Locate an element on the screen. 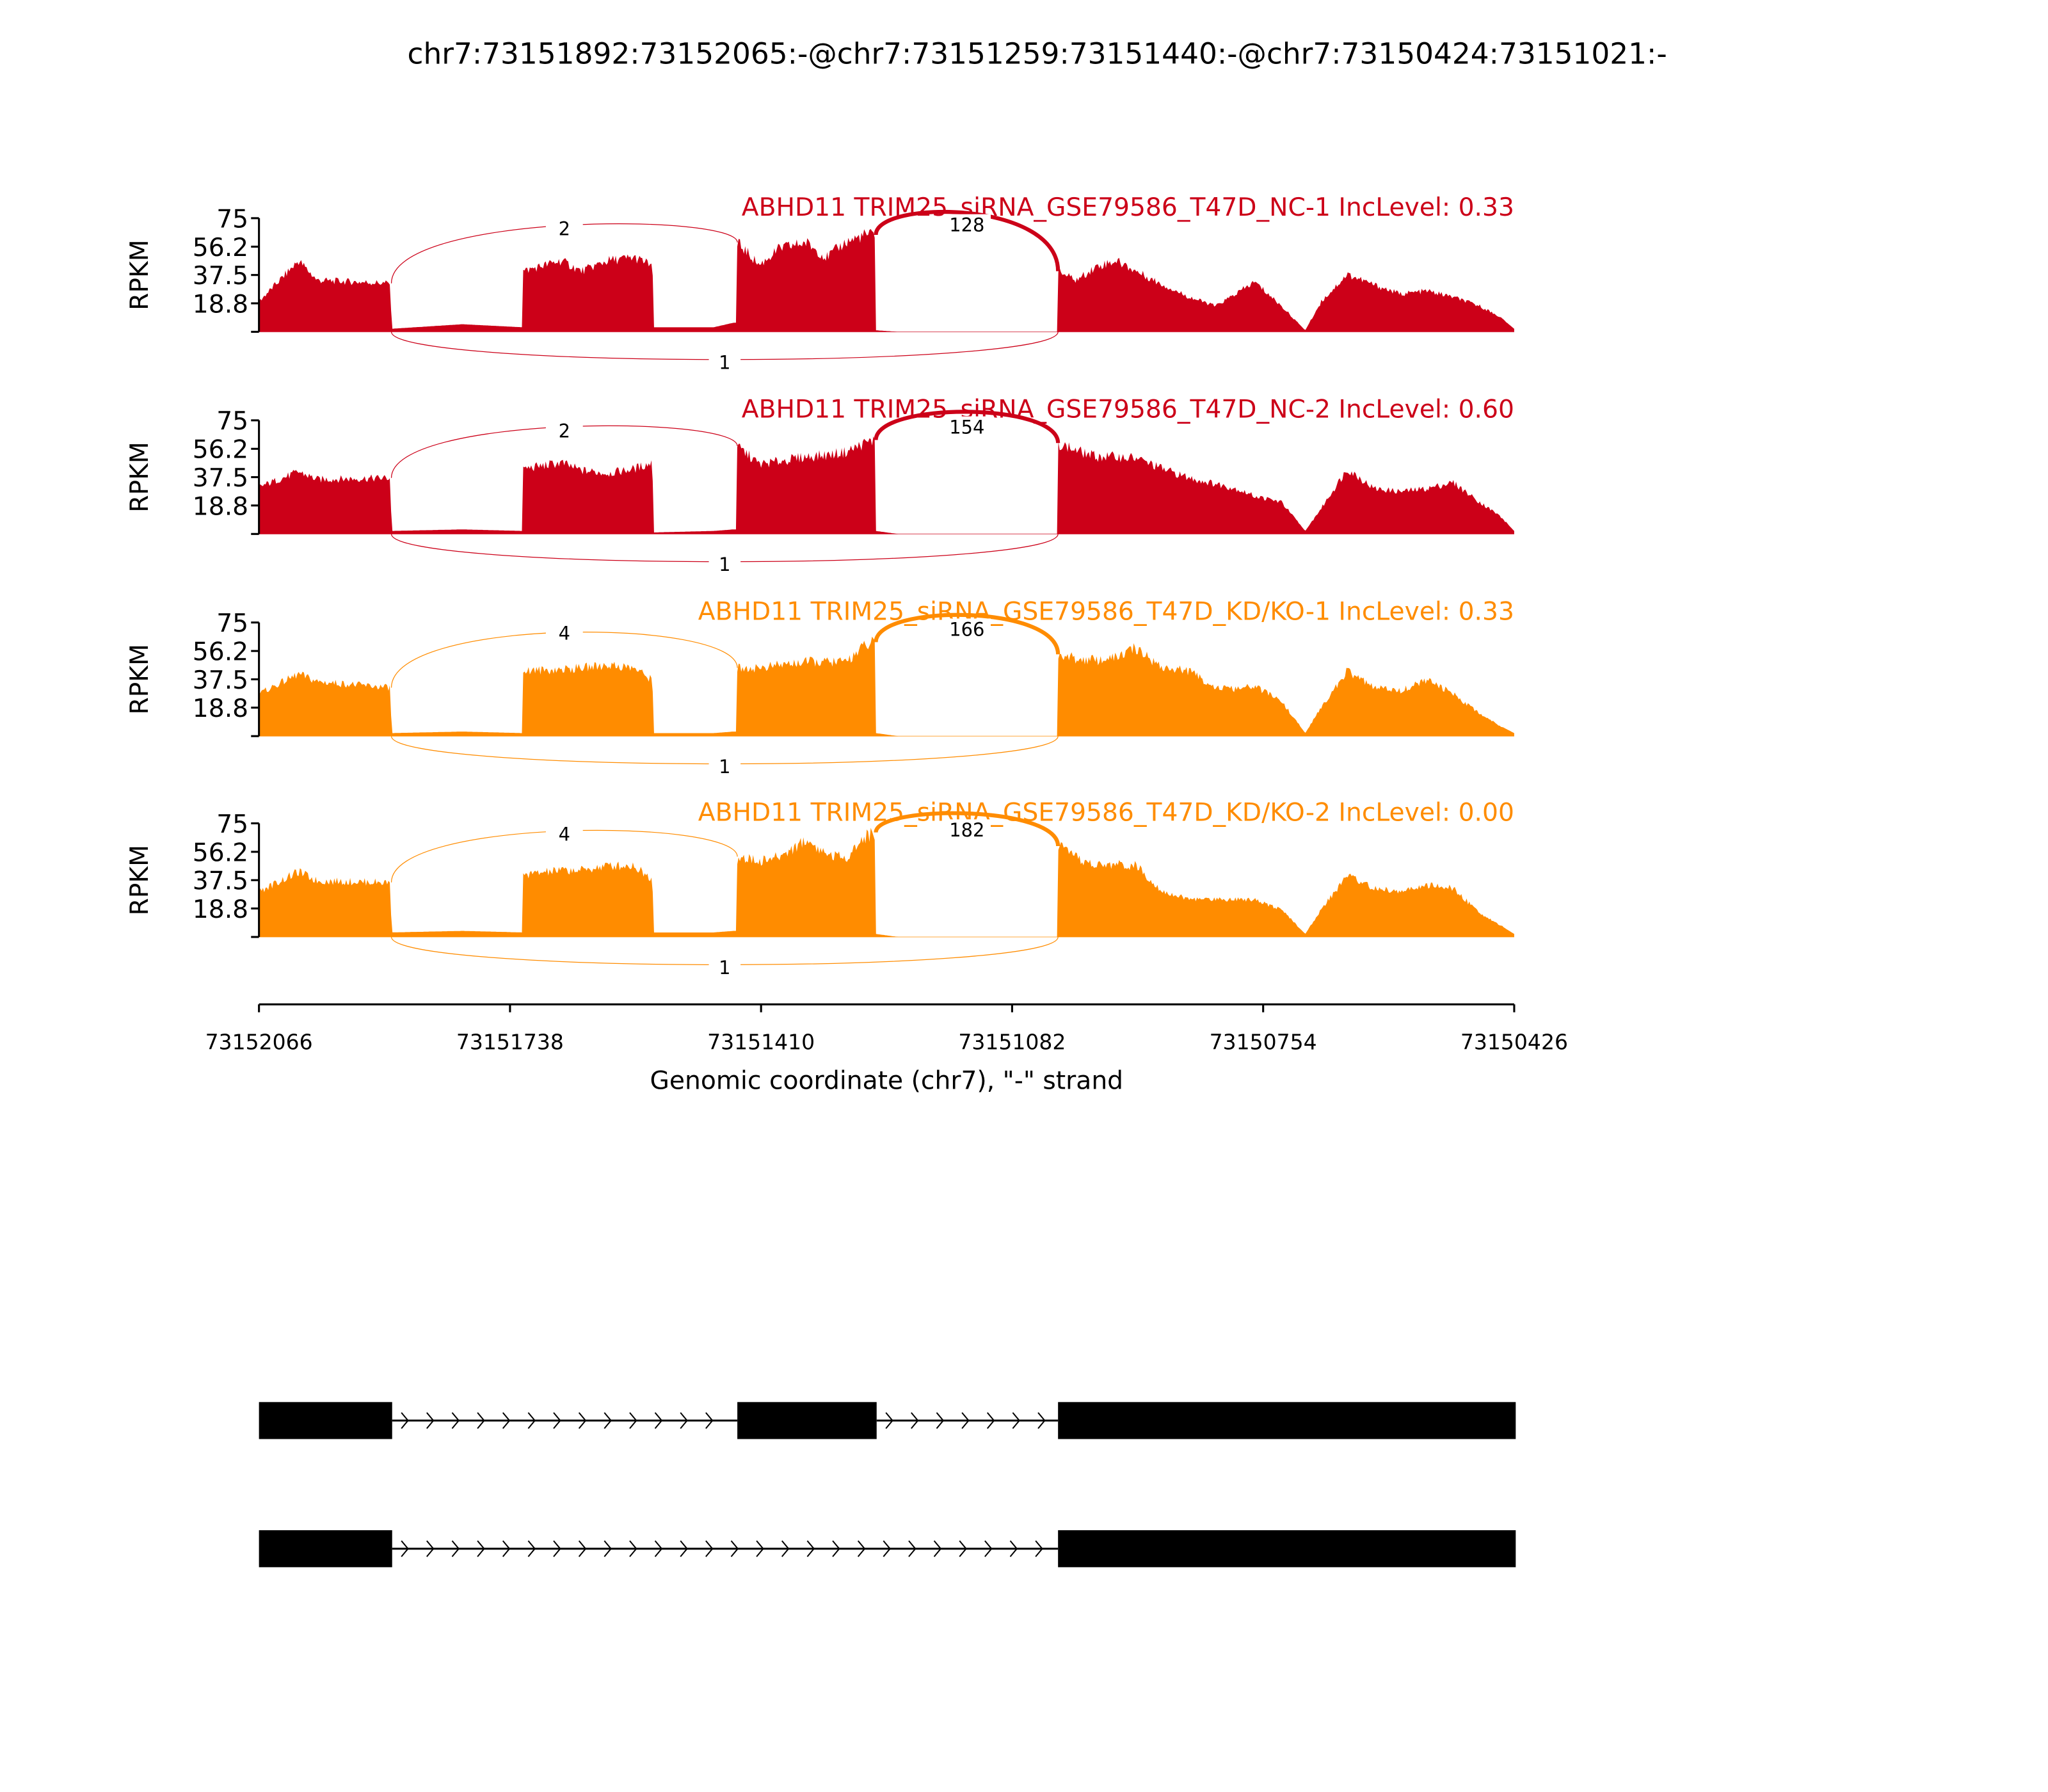 This screenshot has width=2048, height=1792. junction-count: 128 is located at coordinates (966, 225).